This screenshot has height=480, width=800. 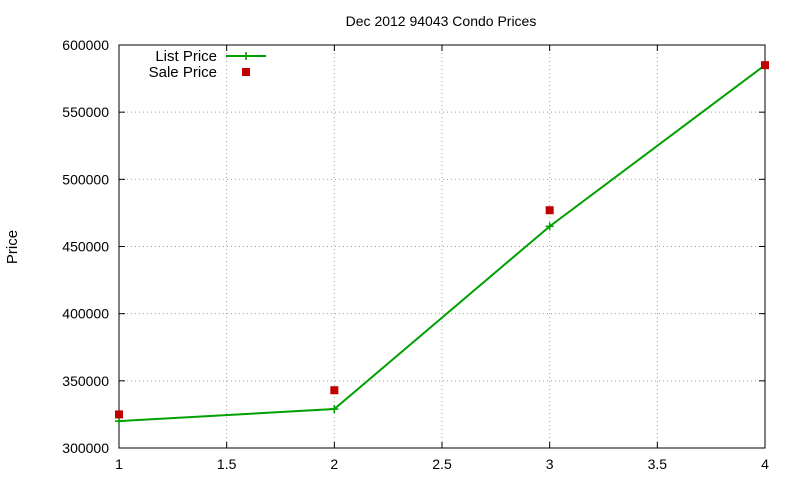 What do you see at coordinates (550, 464) in the screenshot?
I see `x-tick-label: 3` at bounding box center [550, 464].